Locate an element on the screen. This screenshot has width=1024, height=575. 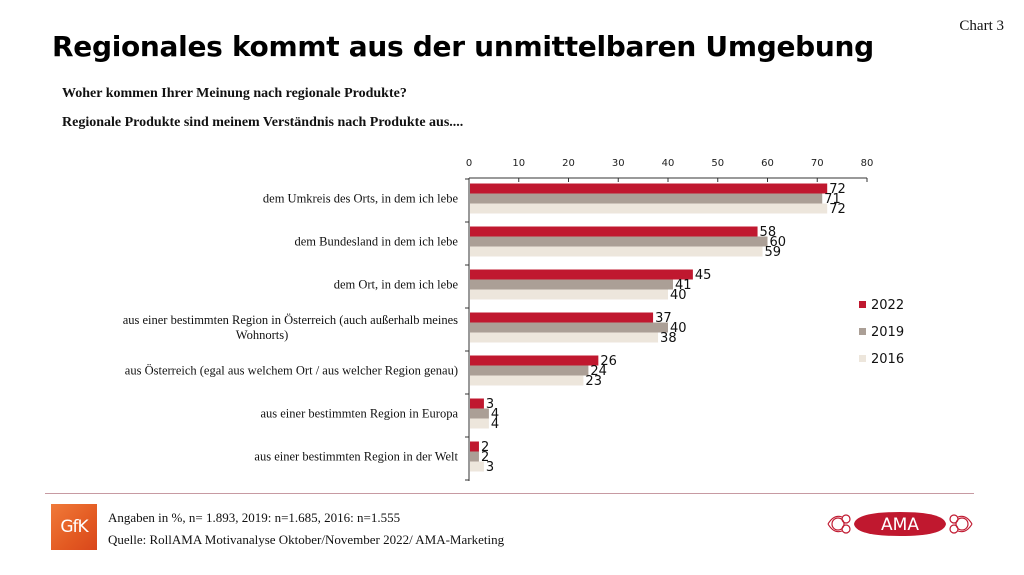
ornament-right-icon is located at coordinates (961, 524).